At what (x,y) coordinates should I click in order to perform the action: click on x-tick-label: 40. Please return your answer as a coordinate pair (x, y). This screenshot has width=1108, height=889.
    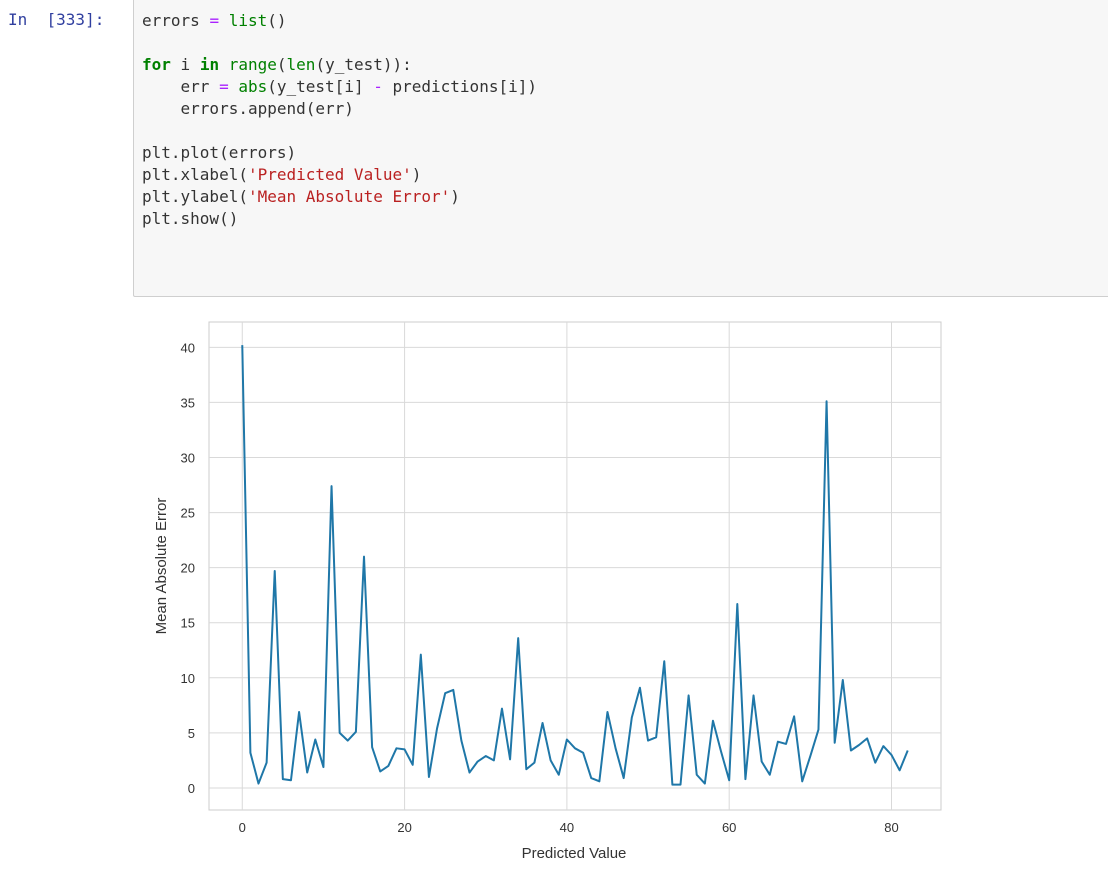
    Looking at the image, I should click on (567, 827).